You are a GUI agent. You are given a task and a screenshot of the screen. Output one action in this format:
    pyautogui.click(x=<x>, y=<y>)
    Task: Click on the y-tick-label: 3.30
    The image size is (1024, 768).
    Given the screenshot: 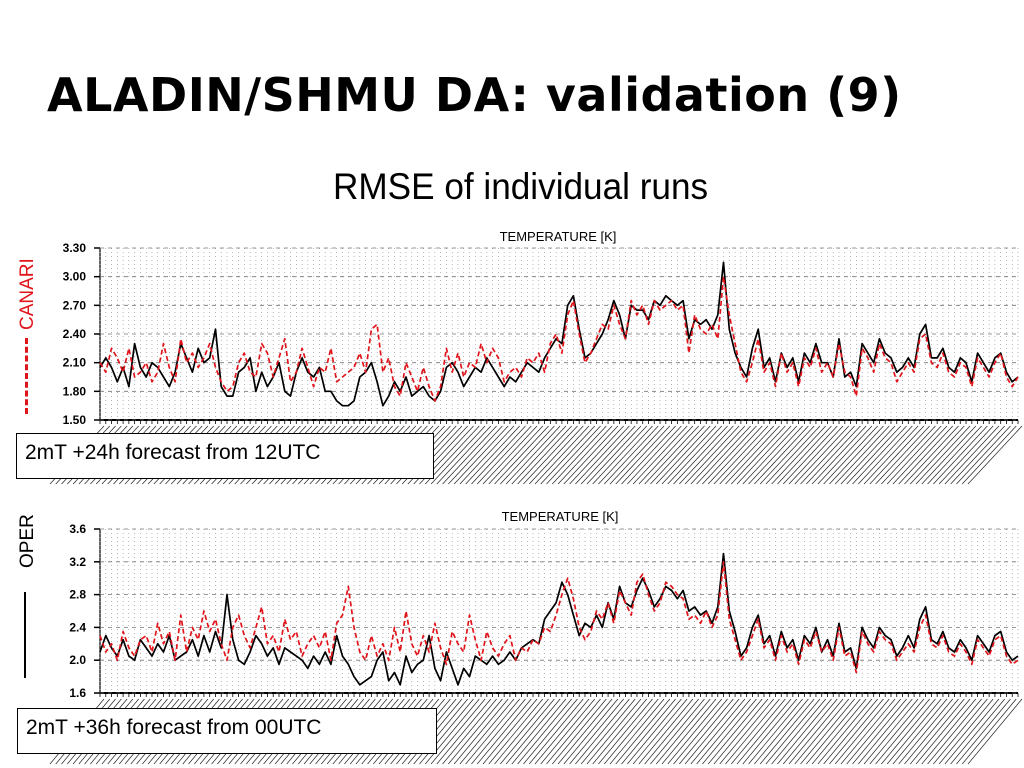 What is the action you would take?
    pyautogui.click(x=75, y=248)
    